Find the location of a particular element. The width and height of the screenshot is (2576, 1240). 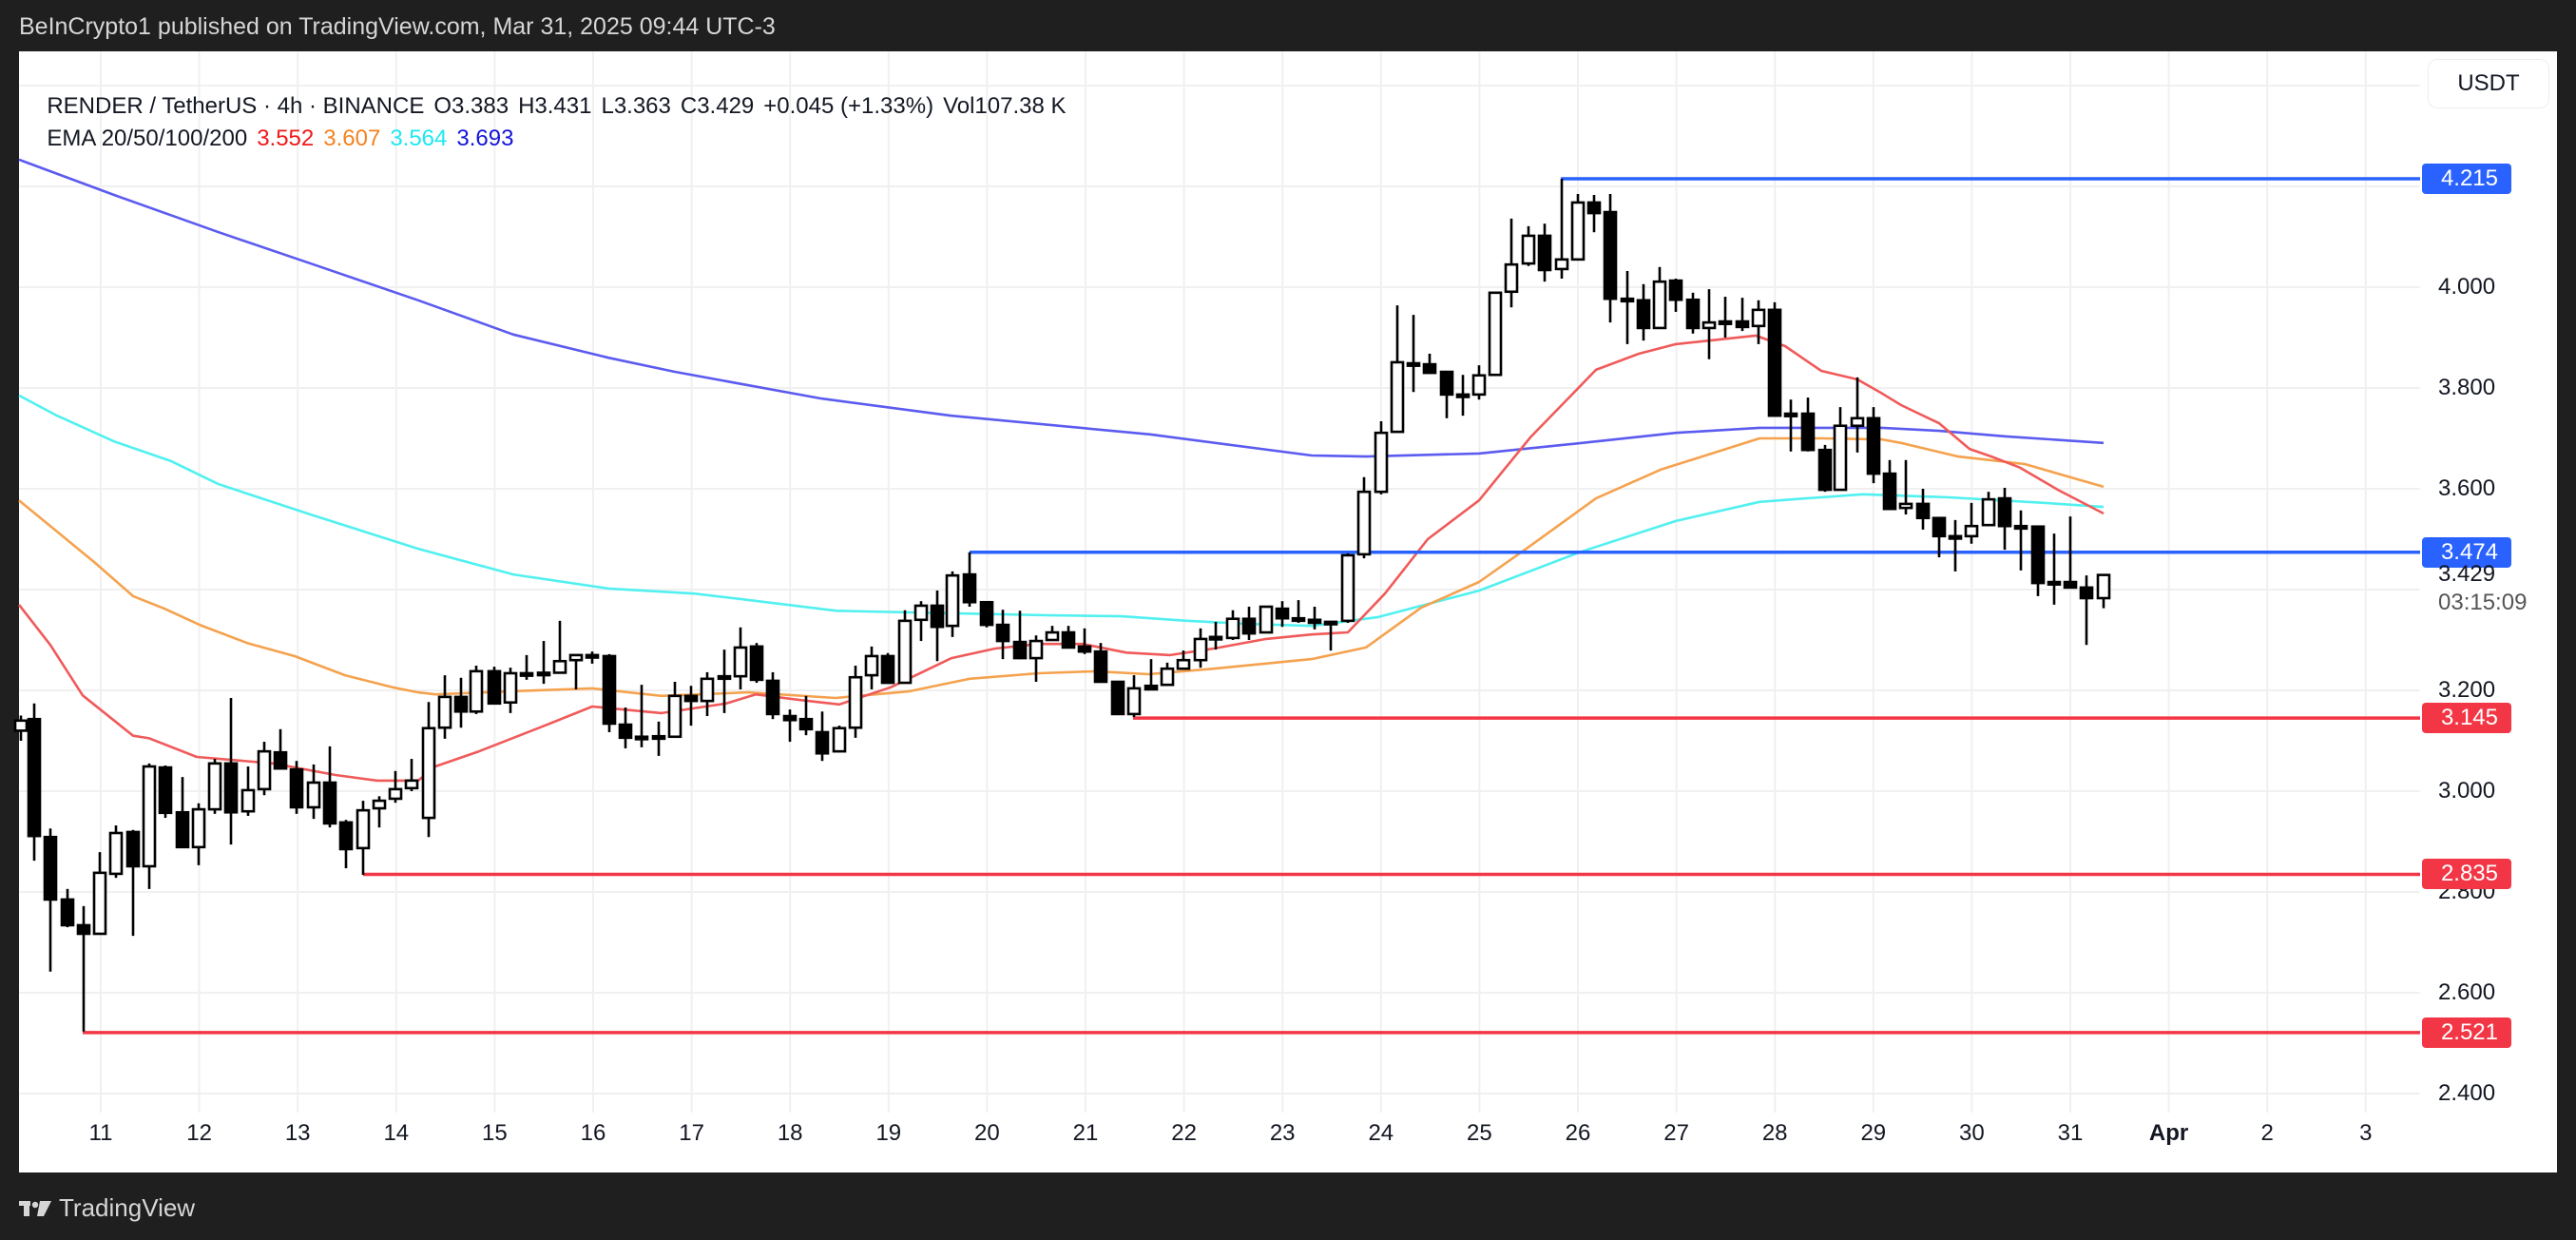

time-tick-label: 12 is located at coordinates (199, 1133).